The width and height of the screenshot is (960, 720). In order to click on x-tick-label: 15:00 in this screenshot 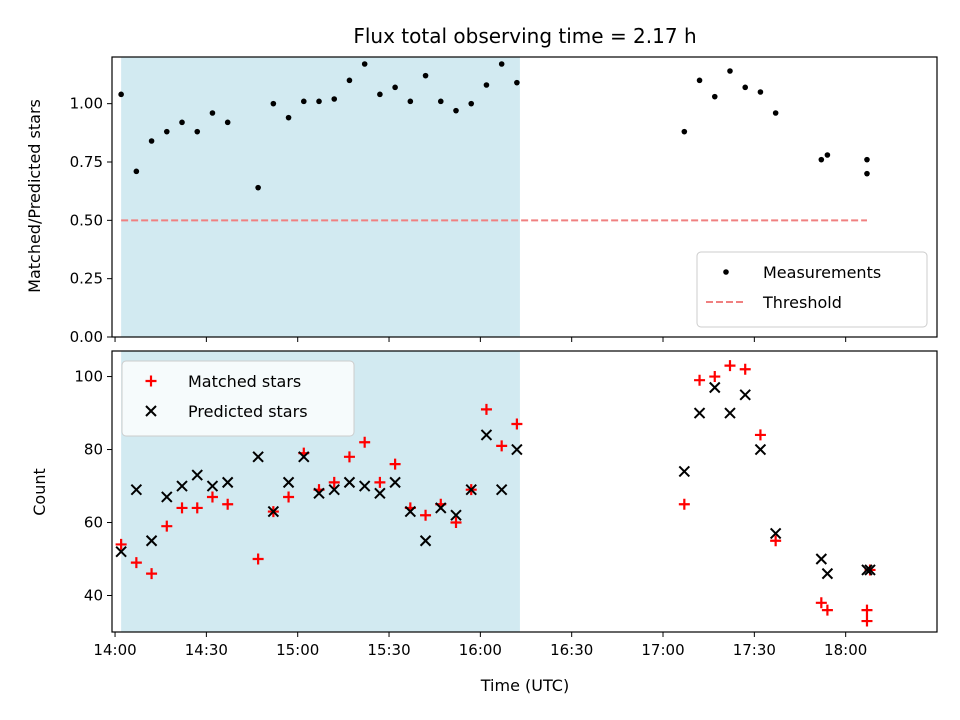, I will do `click(297, 650)`.